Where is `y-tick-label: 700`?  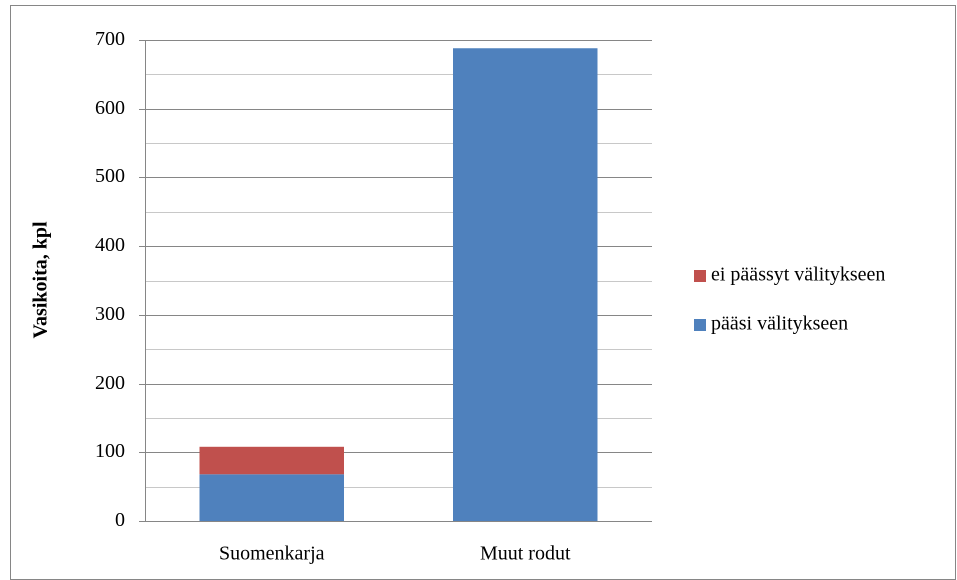
y-tick-label: 700 is located at coordinates (110, 39).